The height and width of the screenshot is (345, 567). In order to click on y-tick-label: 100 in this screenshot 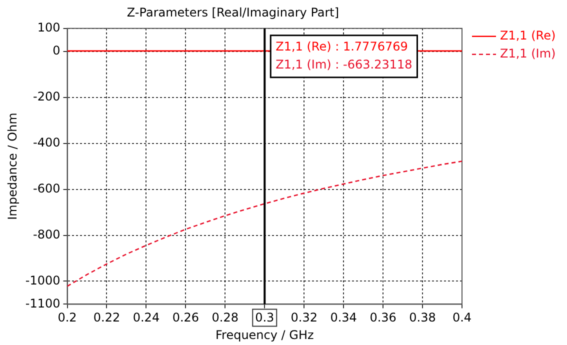, I will do `click(48, 27)`.